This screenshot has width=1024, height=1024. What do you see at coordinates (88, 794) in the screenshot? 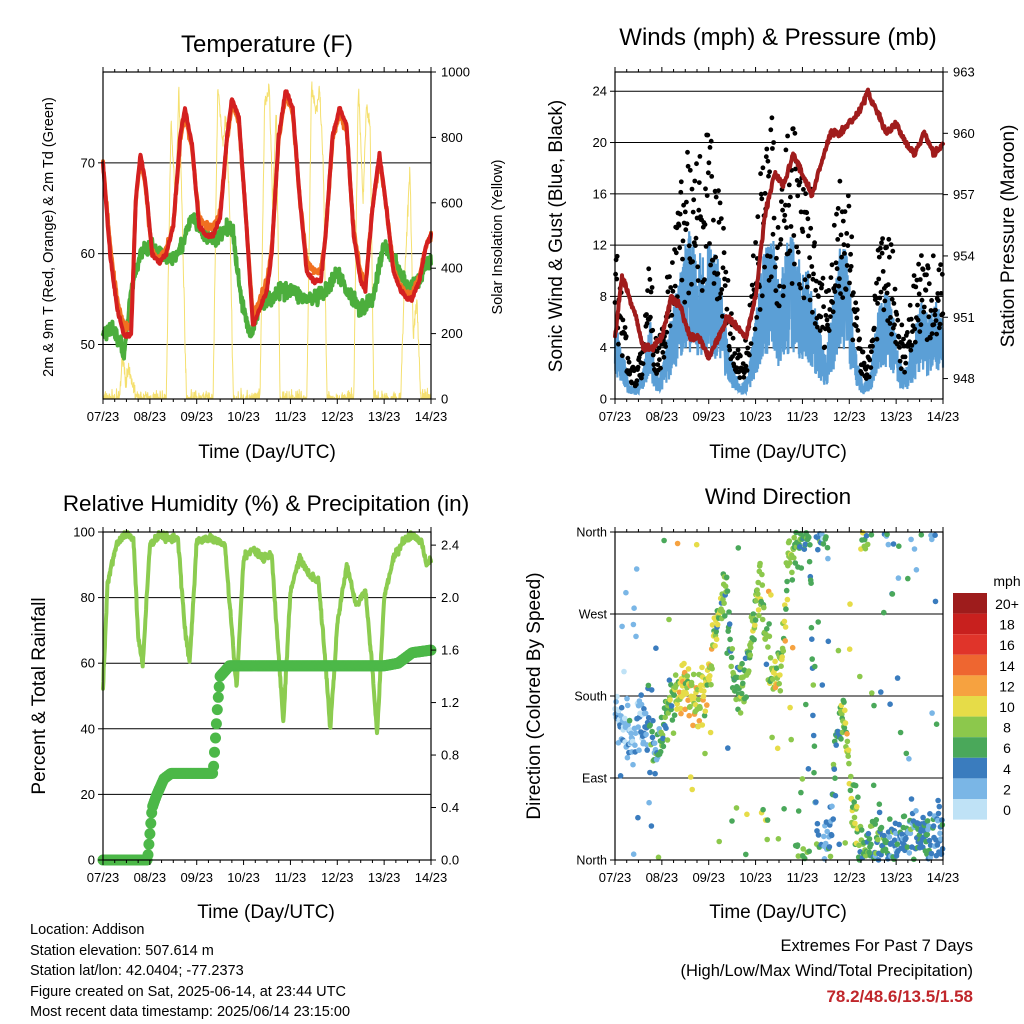
I see `y-tick-label: 20` at bounding box center [88, 794].